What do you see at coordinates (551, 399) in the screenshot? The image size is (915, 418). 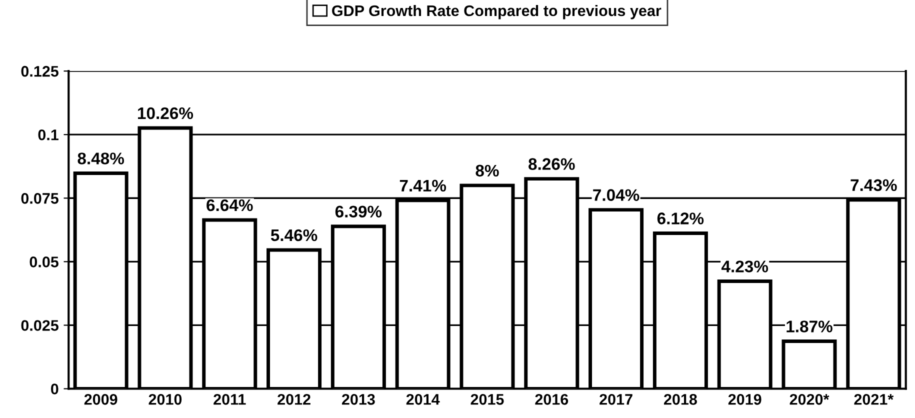 I see `x-tick-label: 2016` at bounding box center [551, 399].